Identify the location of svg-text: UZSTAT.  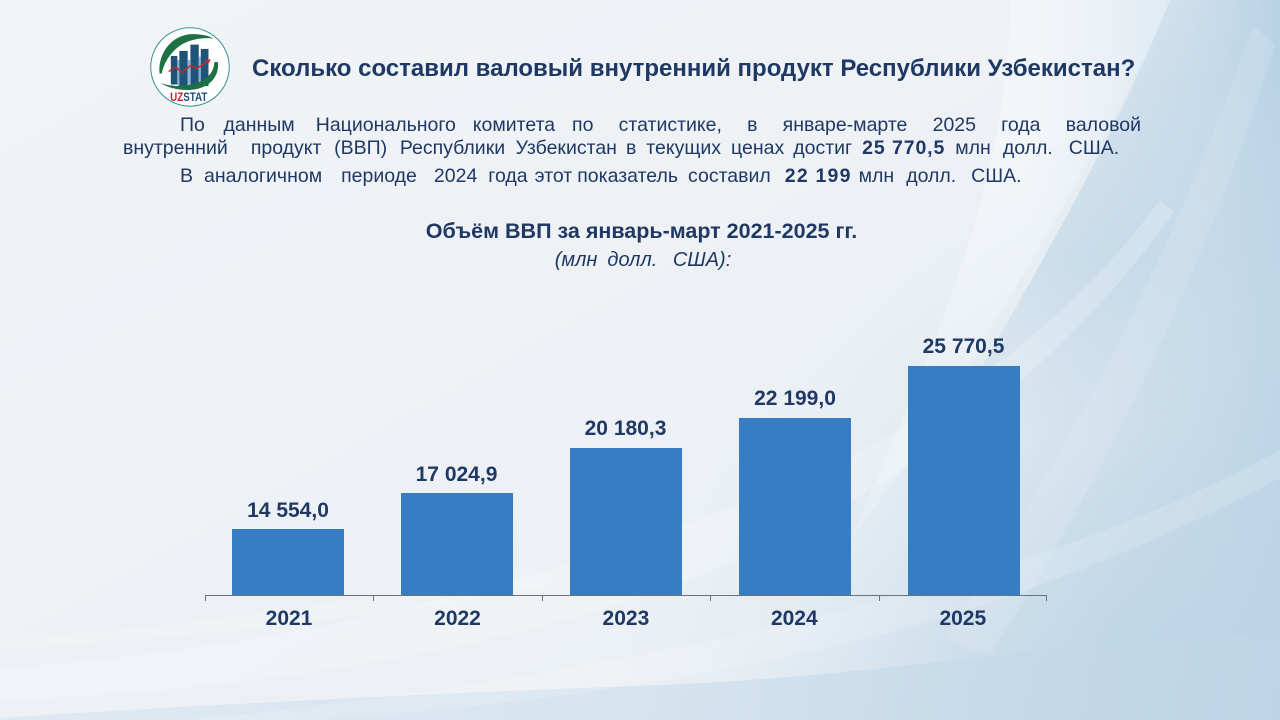
(189, 97).